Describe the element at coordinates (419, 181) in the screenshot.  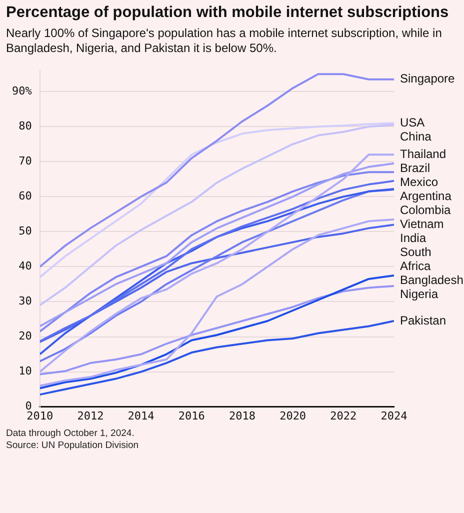
I see `series-label: Mexico` at that location.